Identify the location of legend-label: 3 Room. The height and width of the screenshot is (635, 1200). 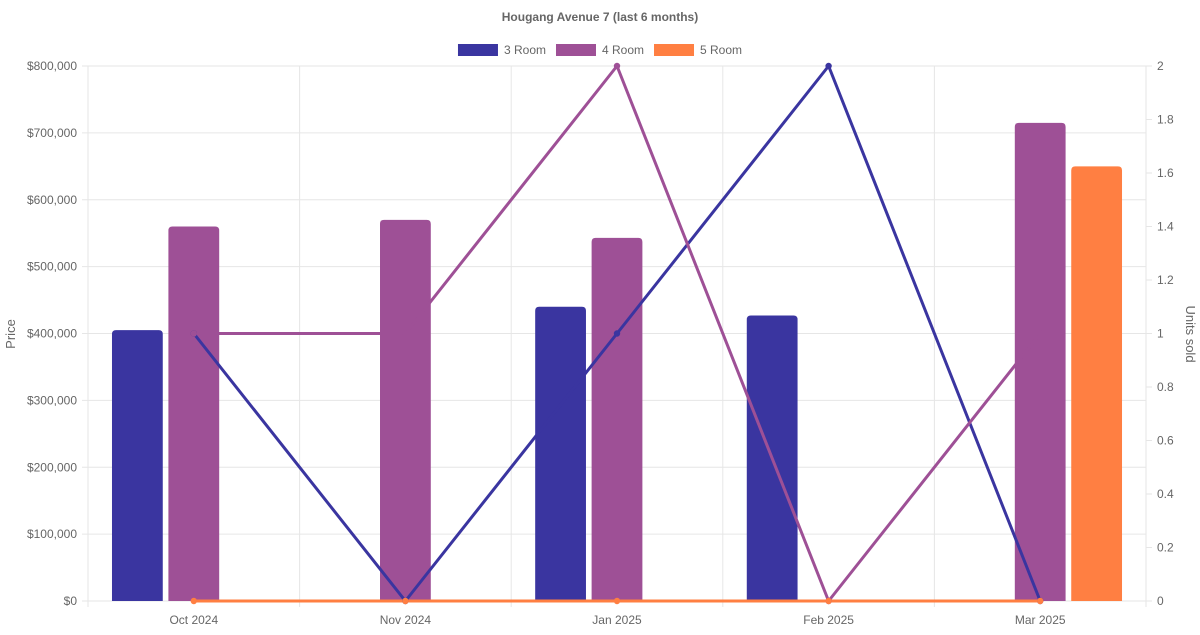
(525, 50).